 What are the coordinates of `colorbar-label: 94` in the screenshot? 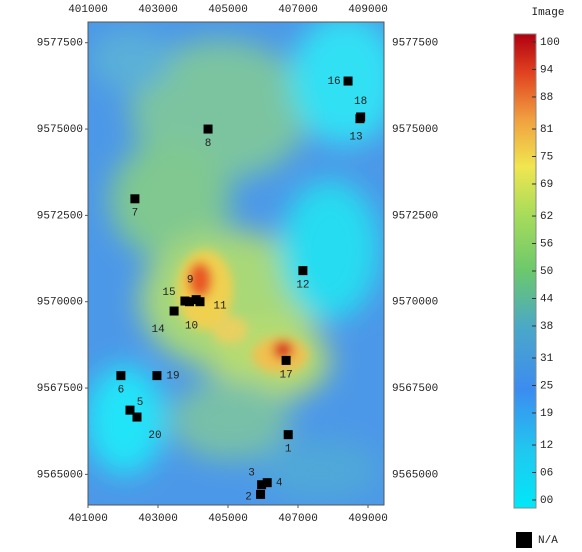 It's located at (547, 70).